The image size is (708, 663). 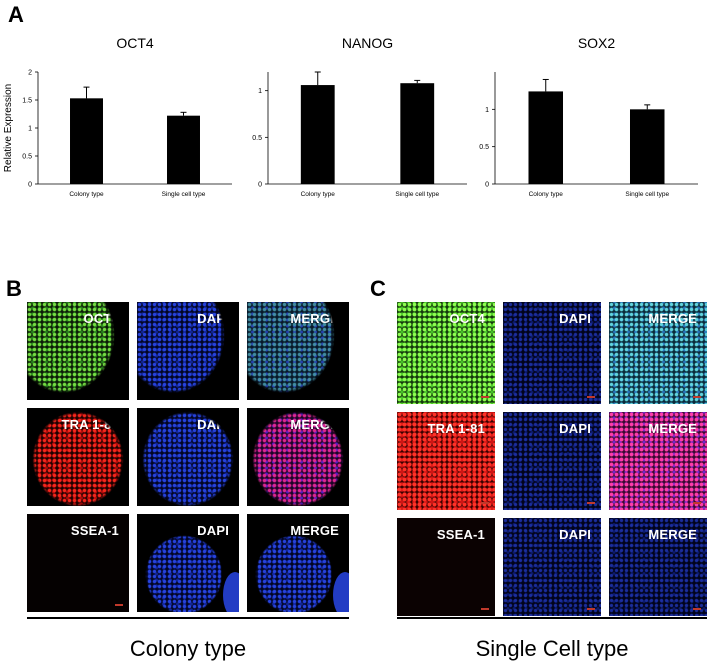 What do you see at coordinates (16, 14) in the screenshot?
I see `panel-label-a: A` at bounding box center [16, 14].